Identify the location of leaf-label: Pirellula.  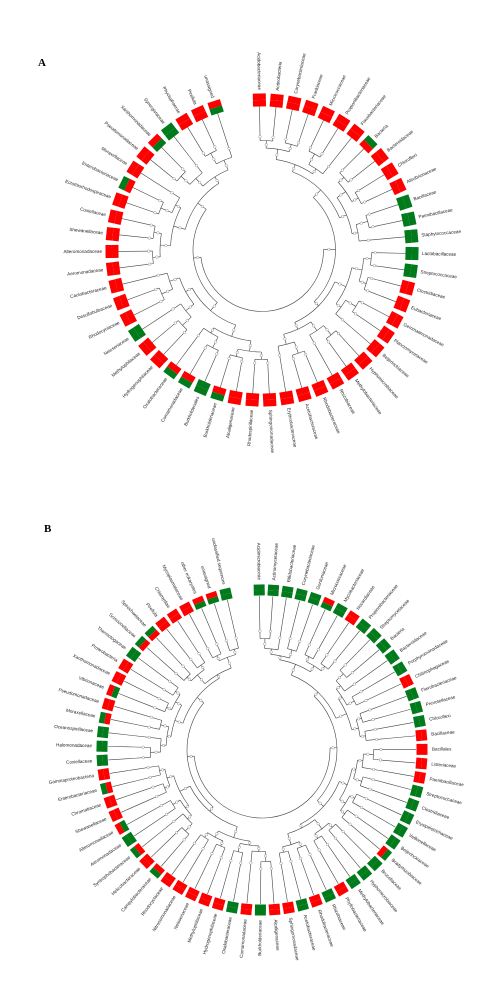
(152, 610).